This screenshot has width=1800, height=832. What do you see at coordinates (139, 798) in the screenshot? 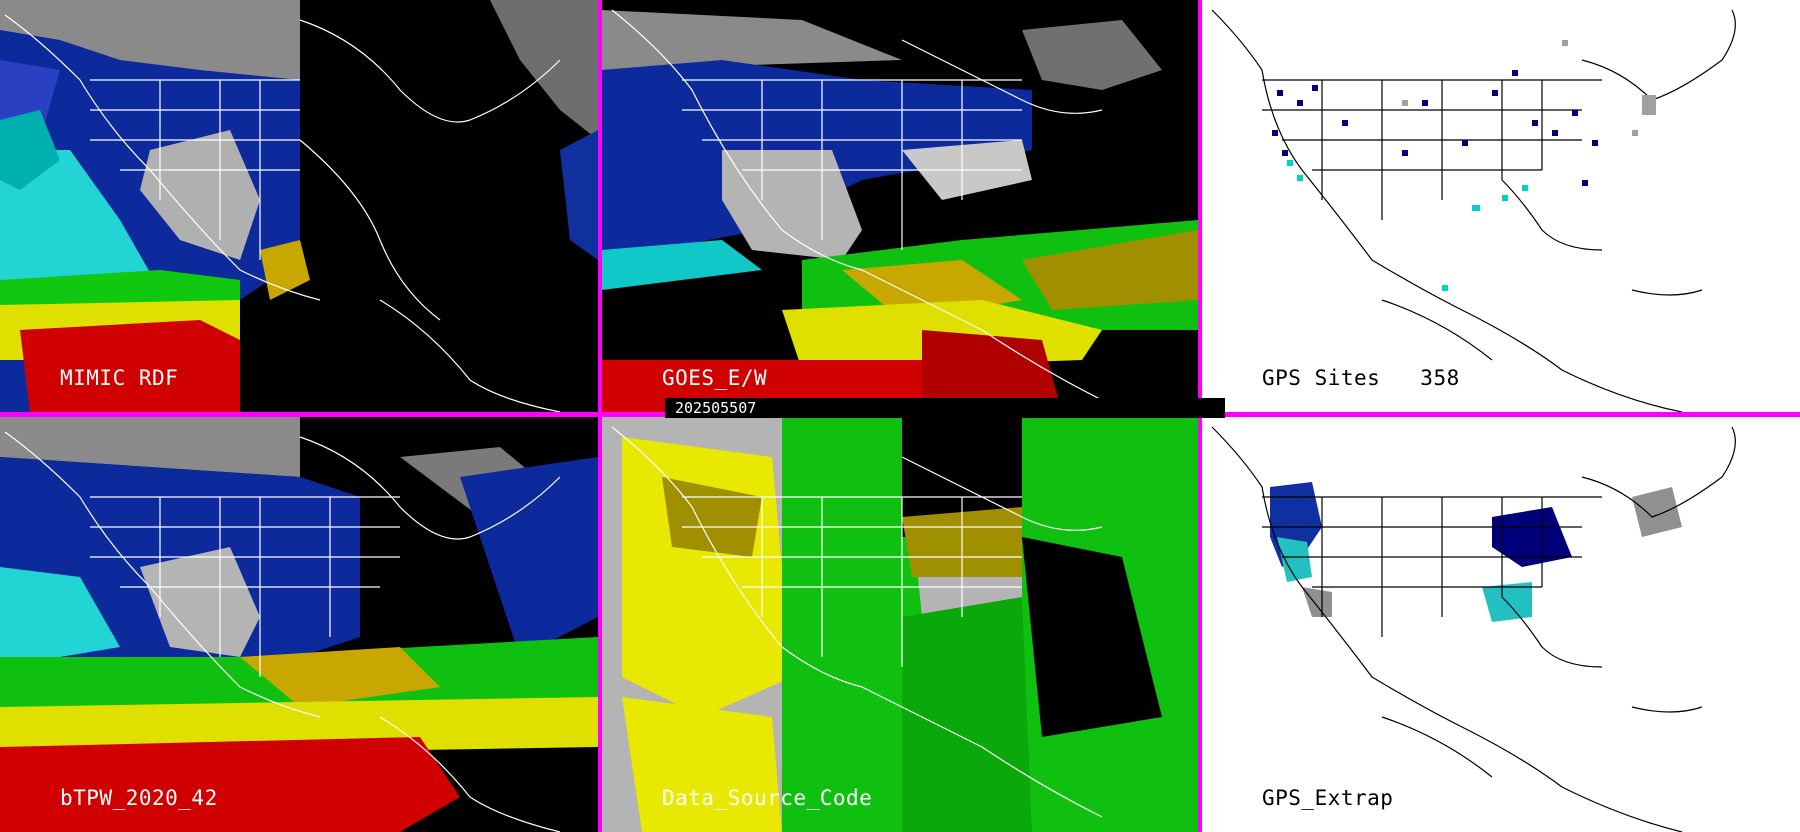
I see `panel-label-btpw: bTPW_2020_42` at bounding box center [139, 798].